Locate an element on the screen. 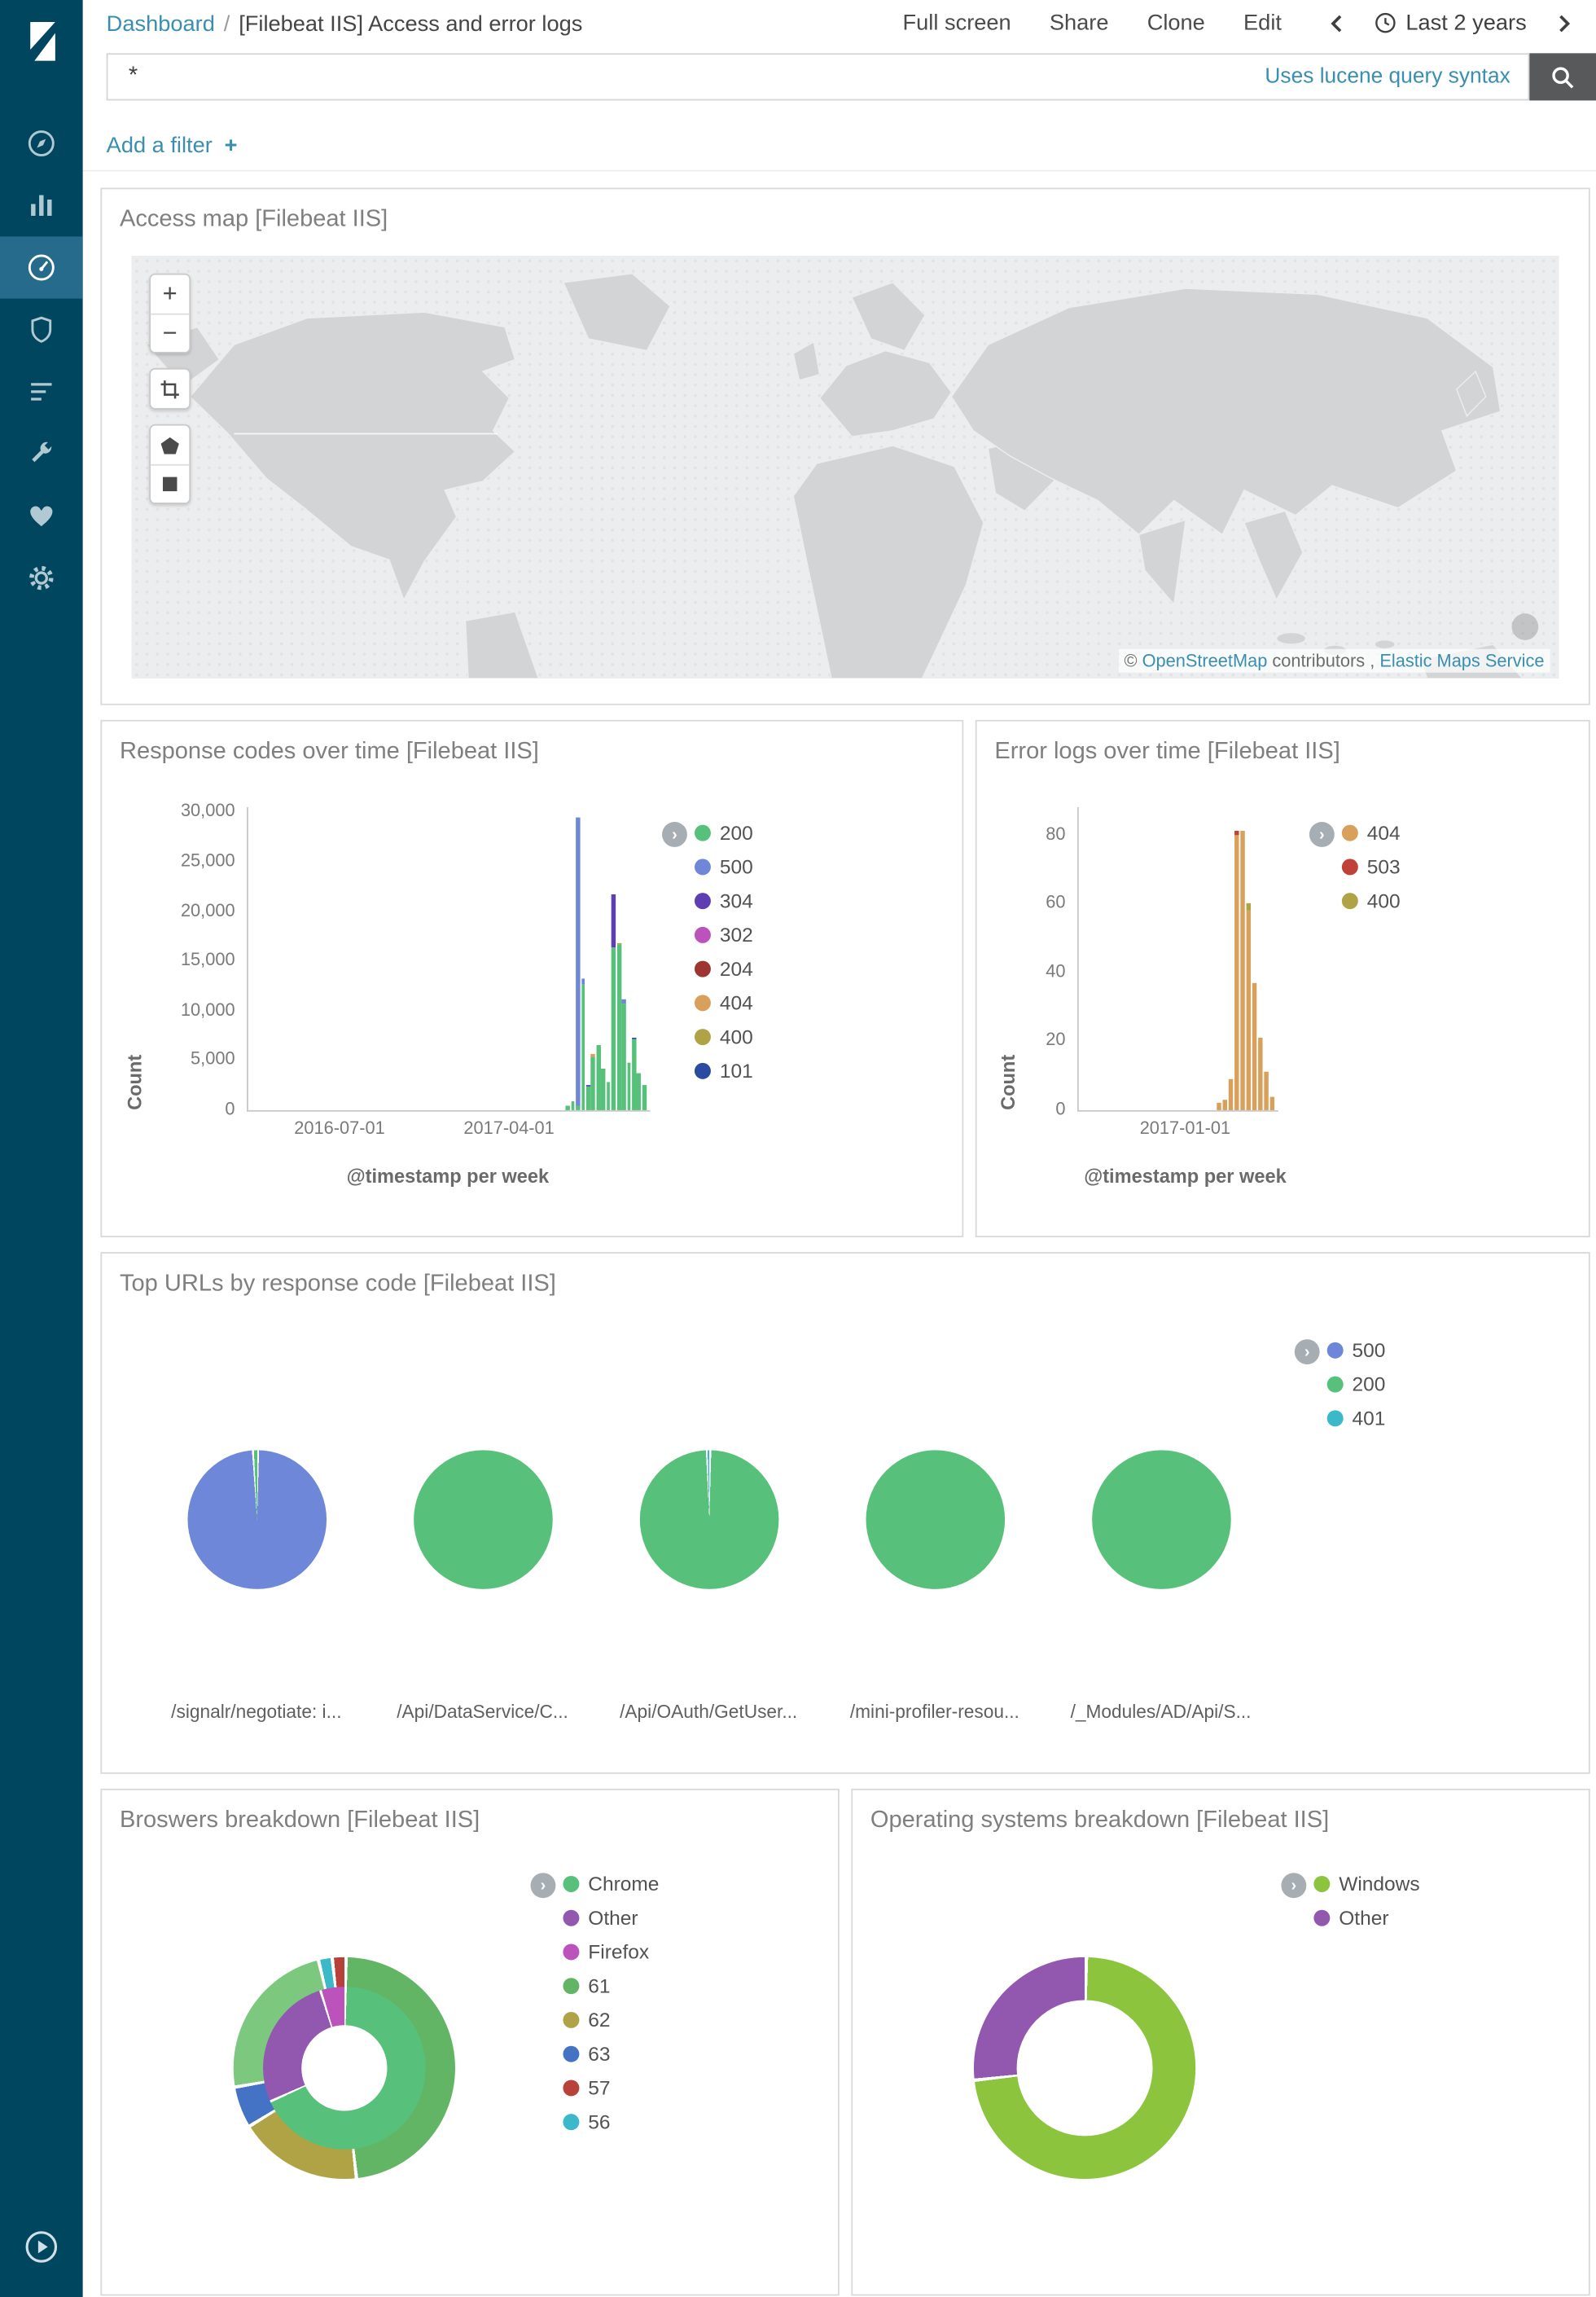 The width and height of the screenshot is (1596, 2297). plus-icon: + is located at coordinates (231, 146).